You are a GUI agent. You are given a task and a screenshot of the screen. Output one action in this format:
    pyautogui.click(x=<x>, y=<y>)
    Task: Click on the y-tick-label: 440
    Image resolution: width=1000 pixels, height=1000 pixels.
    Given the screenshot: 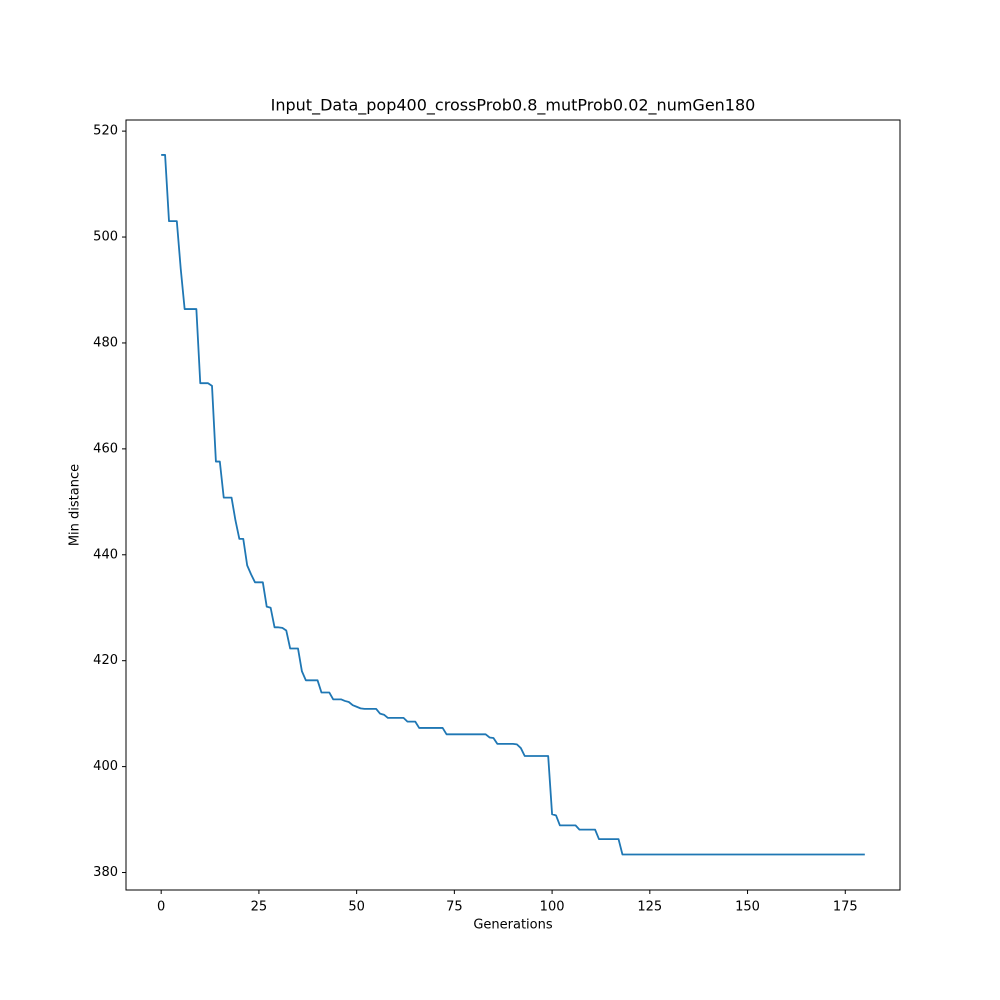 What is the action you would take?
    pyautogui.click(x=105, y=554)
    